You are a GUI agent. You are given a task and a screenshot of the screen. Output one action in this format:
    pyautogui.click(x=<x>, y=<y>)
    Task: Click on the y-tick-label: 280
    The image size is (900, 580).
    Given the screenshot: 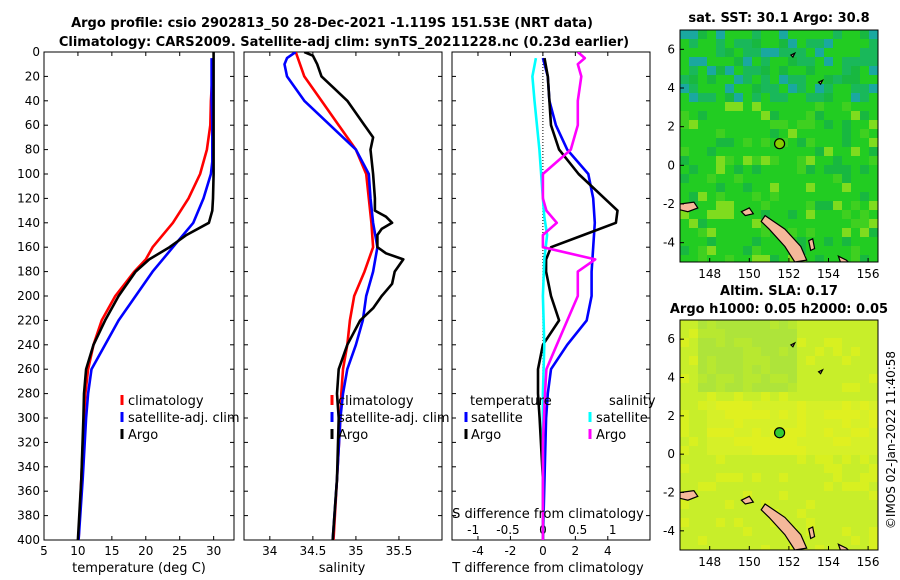 What is the action you would take?
    pyautogui.click(x=28, y=394)
    